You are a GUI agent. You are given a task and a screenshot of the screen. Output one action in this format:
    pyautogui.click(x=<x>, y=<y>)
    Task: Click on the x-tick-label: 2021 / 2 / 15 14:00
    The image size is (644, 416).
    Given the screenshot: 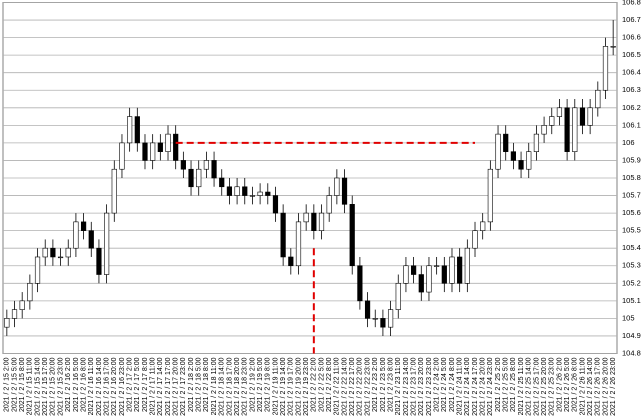 What is the action you would take?
    pyautogui.click(x=37, y=386)
    